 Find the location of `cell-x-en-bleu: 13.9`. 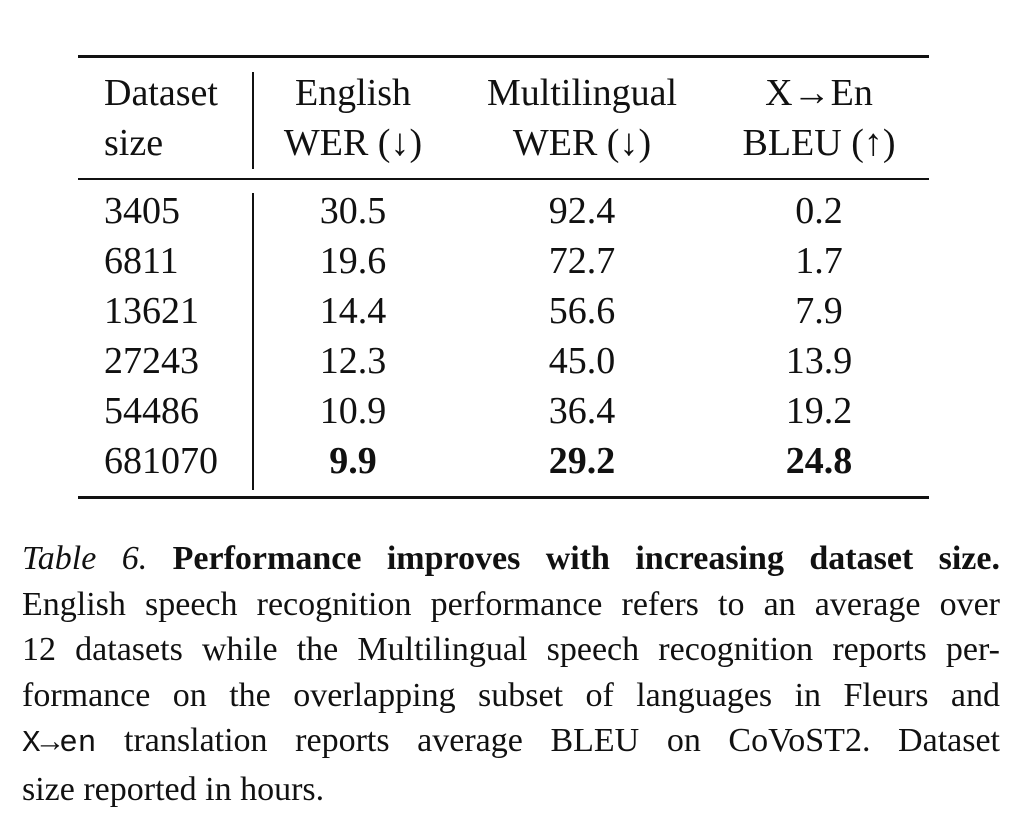

cell-x-en-bleu: 13.9 is located at coordinates (819, 361).